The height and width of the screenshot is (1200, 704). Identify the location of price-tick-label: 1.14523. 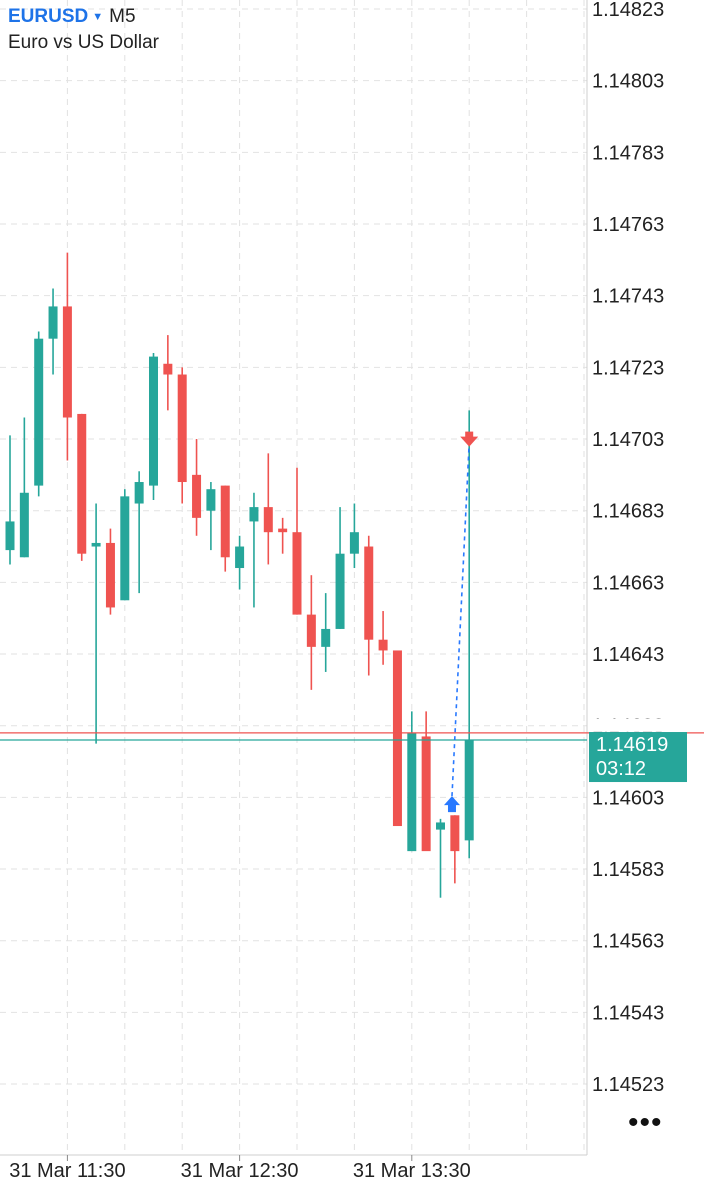
(628, 1085).